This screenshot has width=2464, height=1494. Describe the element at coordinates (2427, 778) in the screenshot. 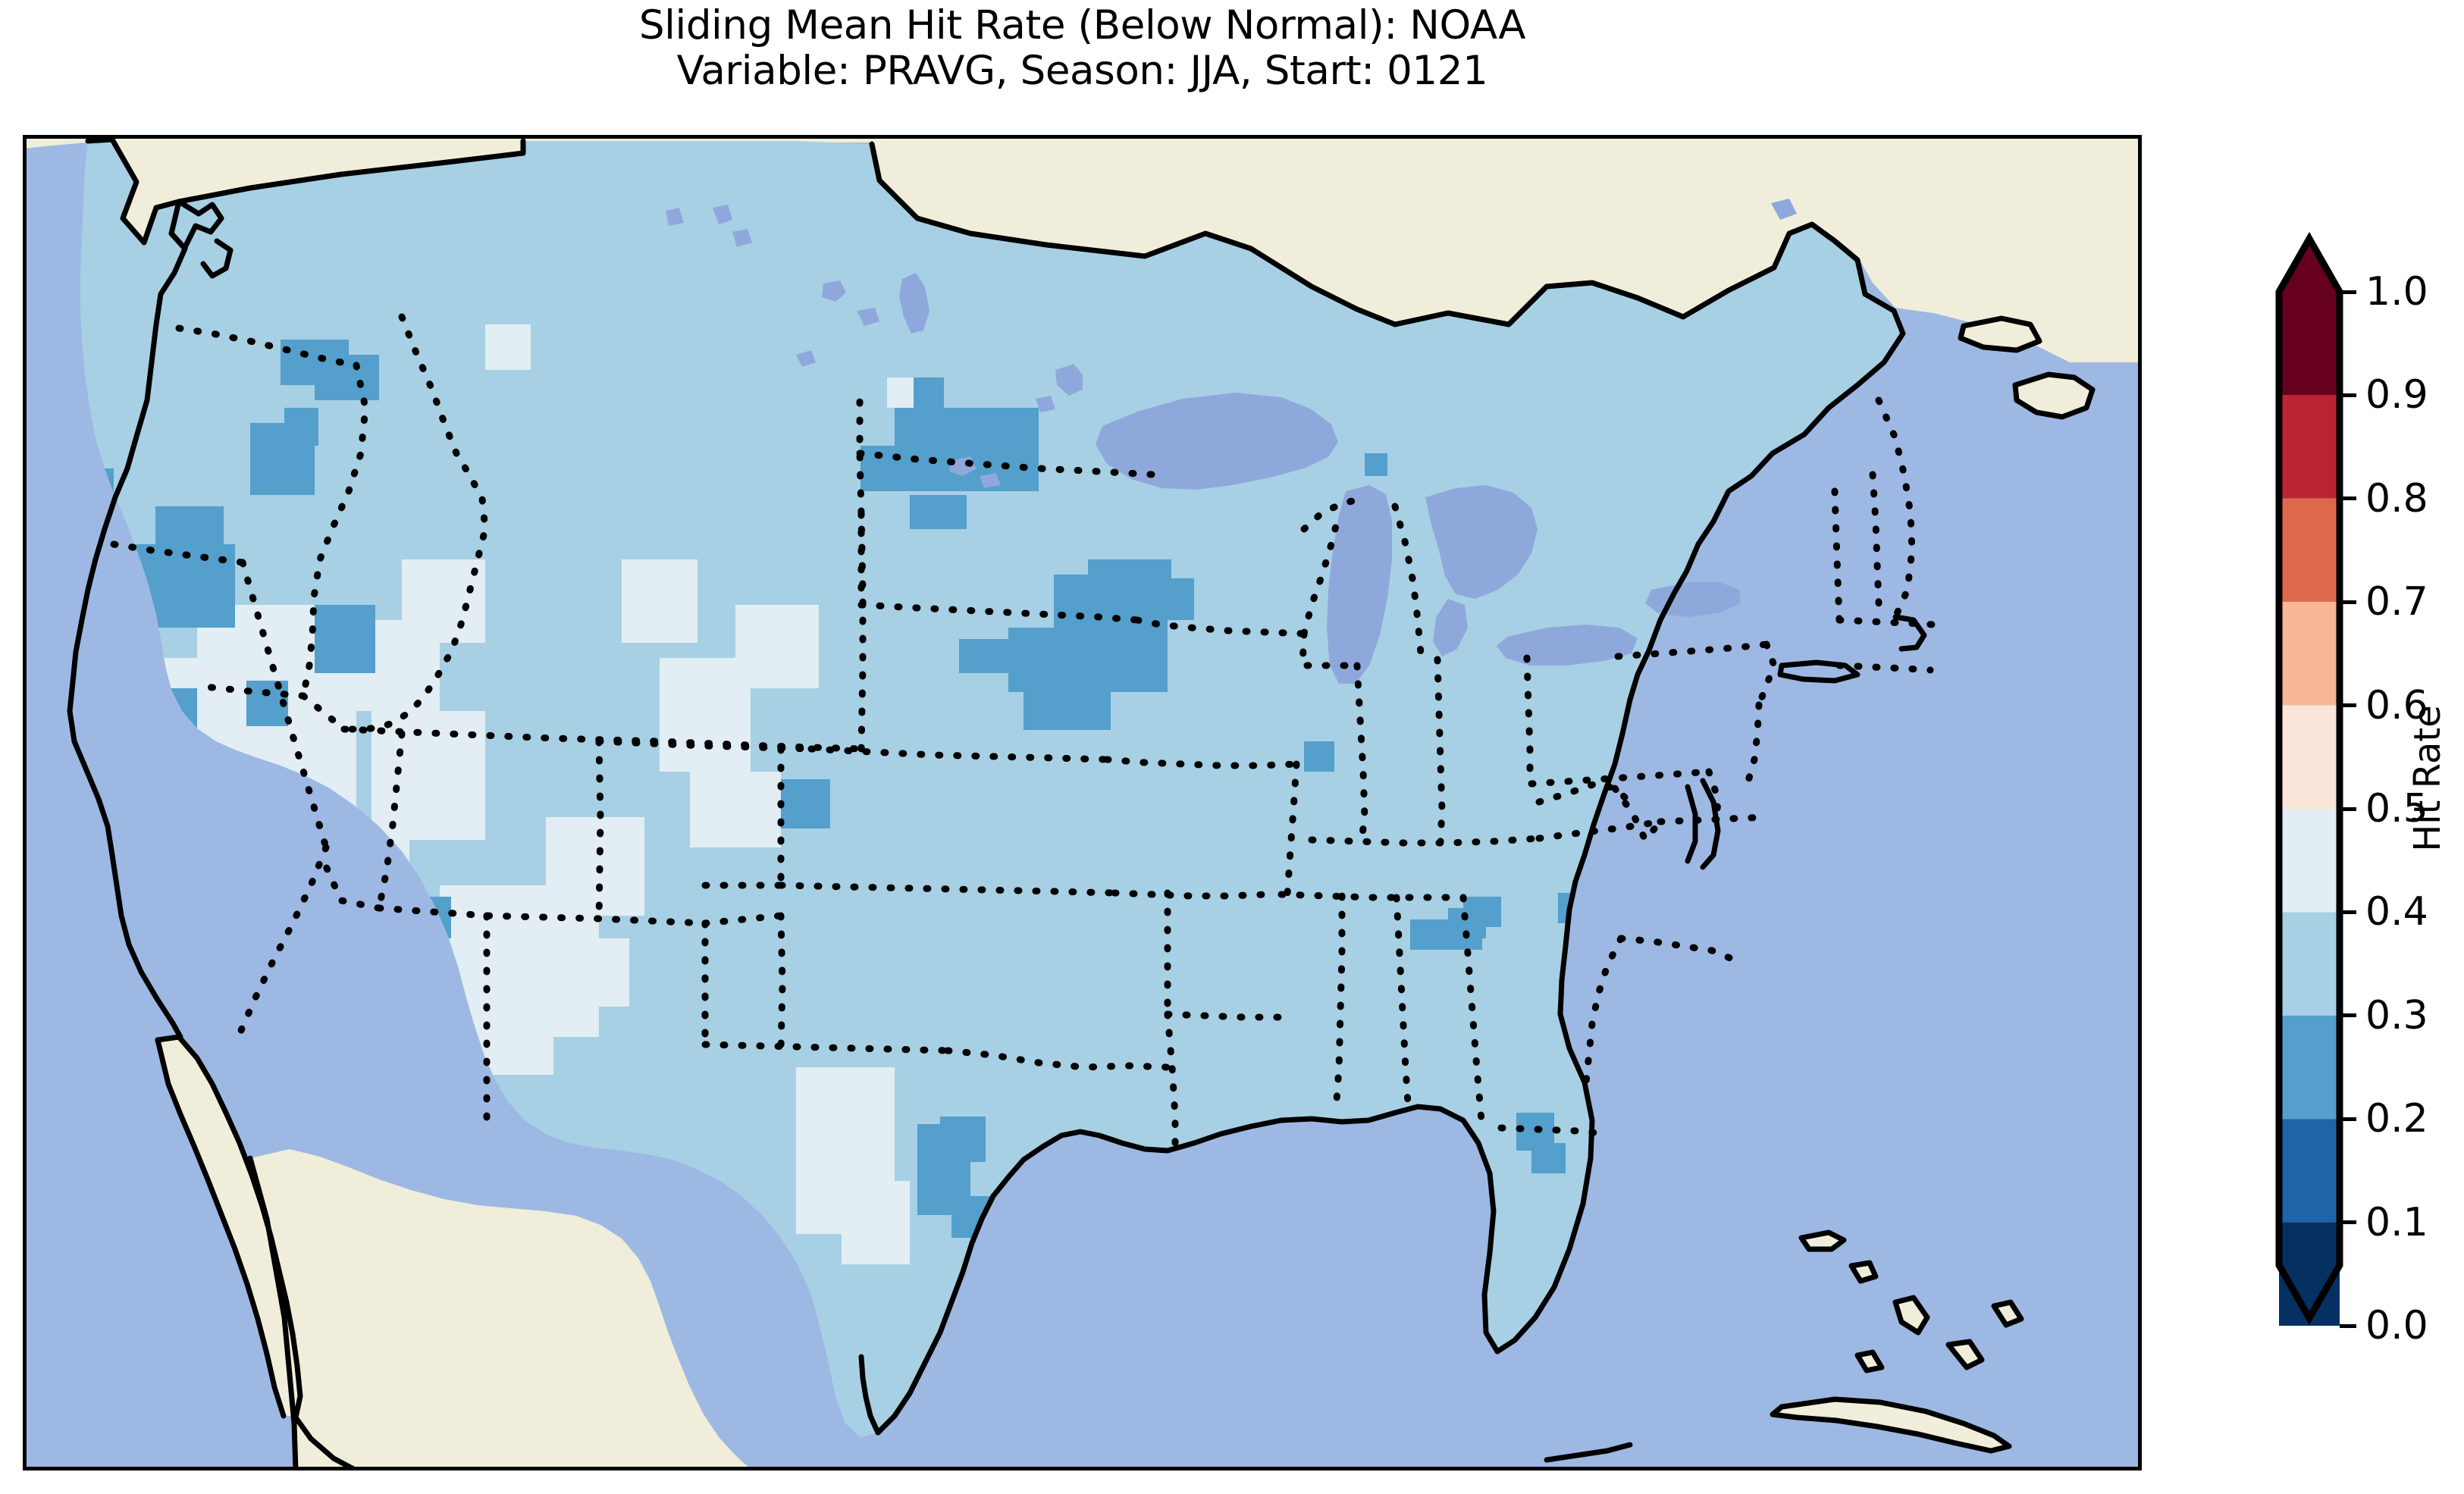

I see `colorbar-axis-label: Hit Rate` at that location.